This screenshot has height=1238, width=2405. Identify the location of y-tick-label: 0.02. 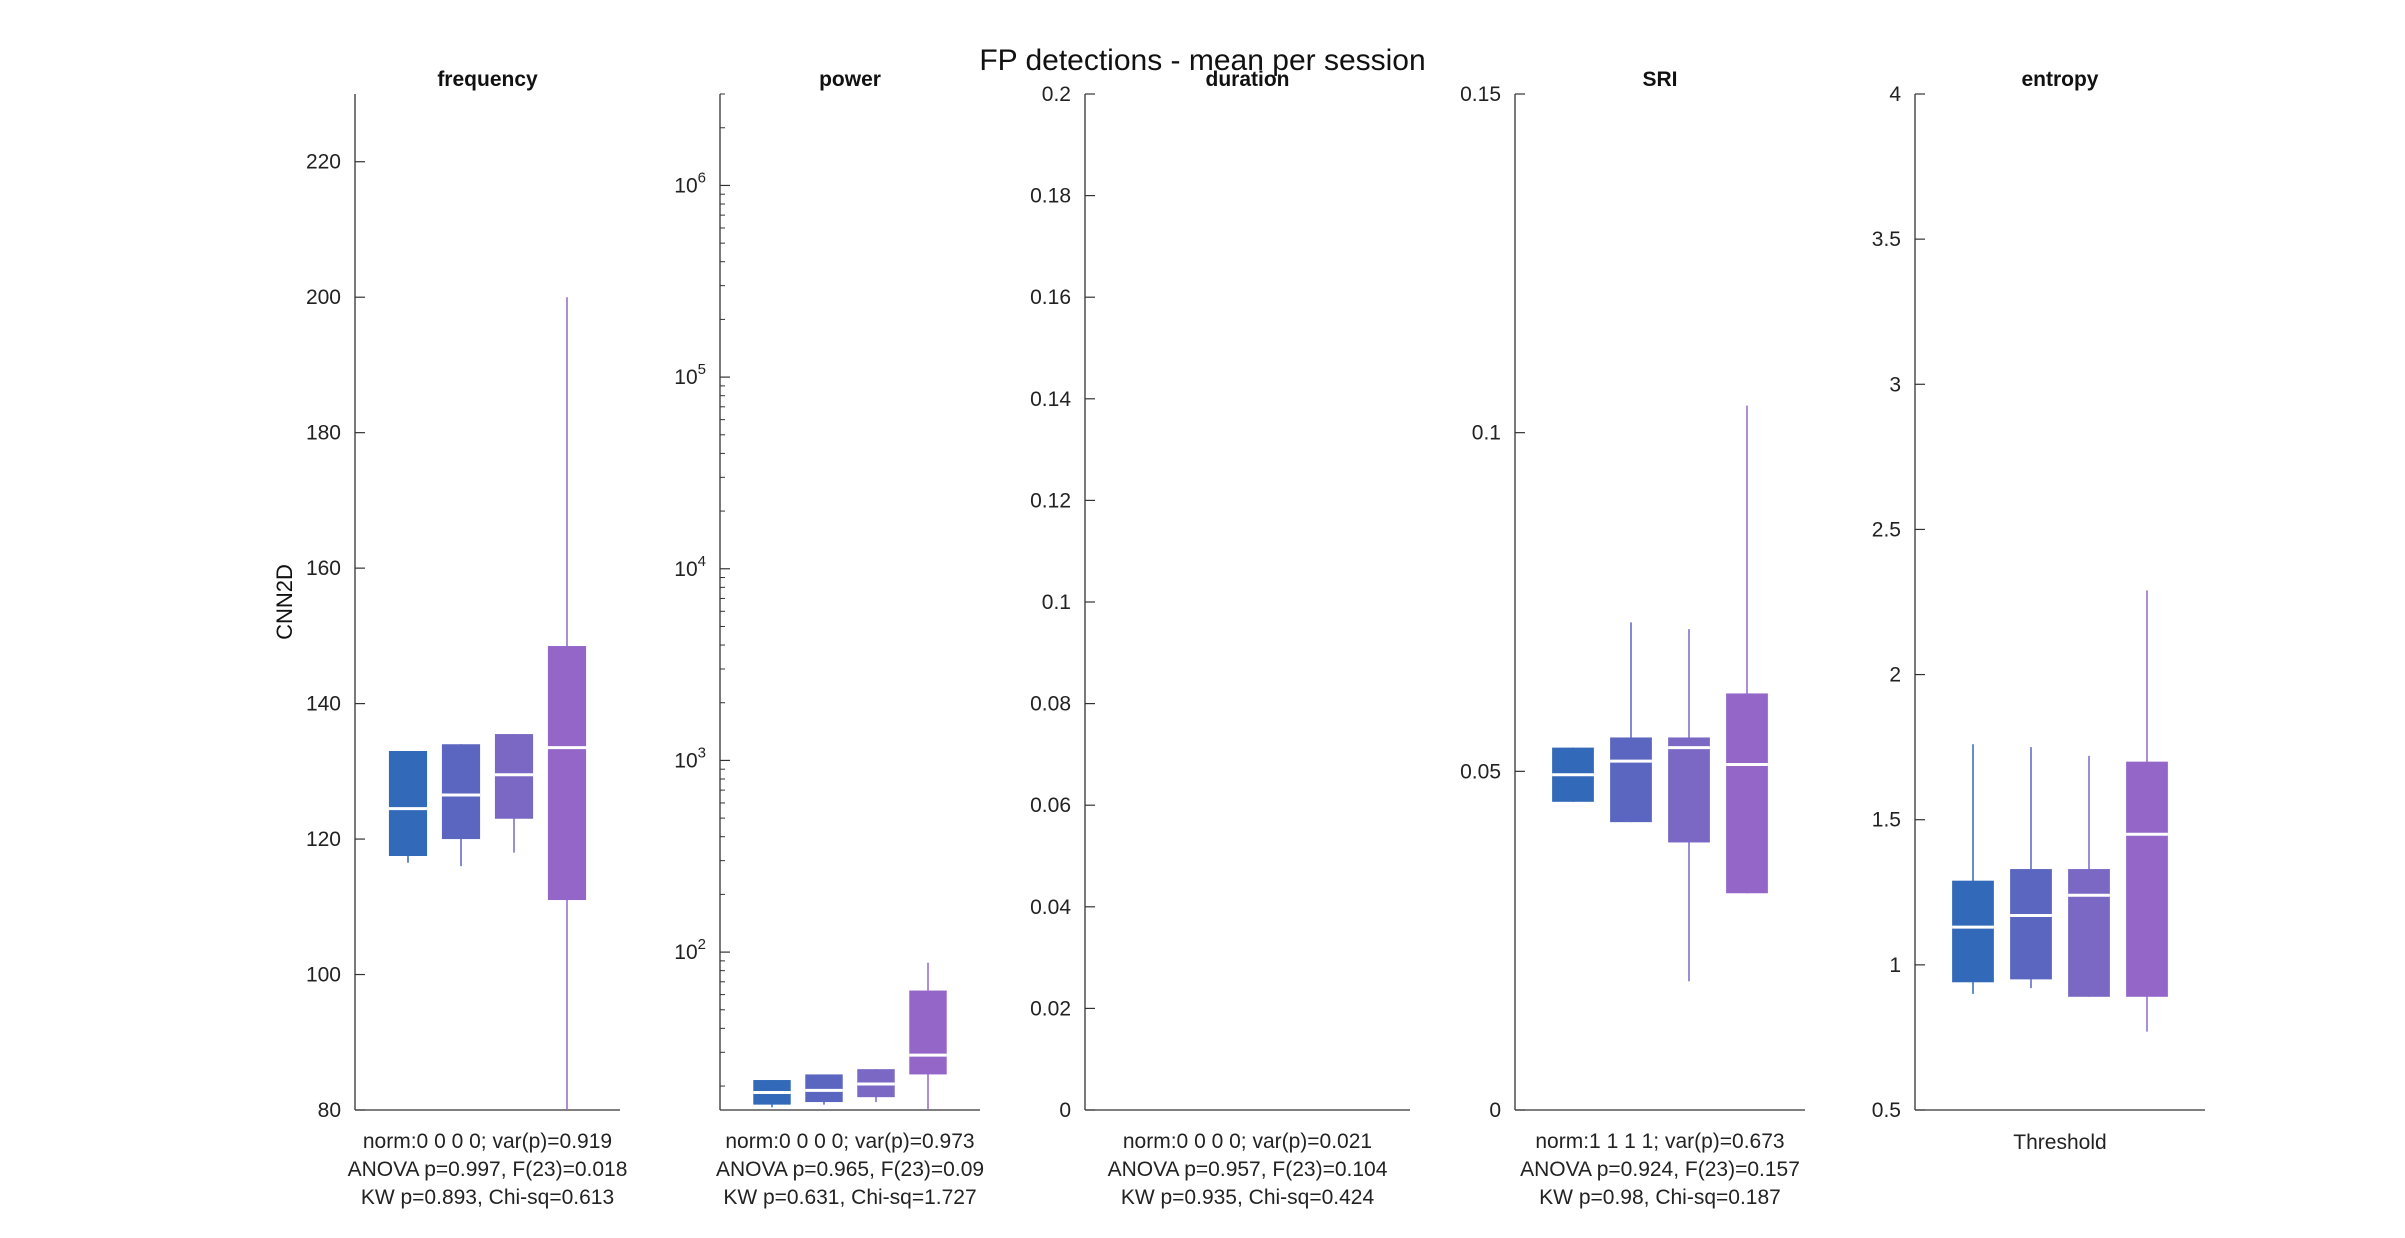
(1050, 1008).